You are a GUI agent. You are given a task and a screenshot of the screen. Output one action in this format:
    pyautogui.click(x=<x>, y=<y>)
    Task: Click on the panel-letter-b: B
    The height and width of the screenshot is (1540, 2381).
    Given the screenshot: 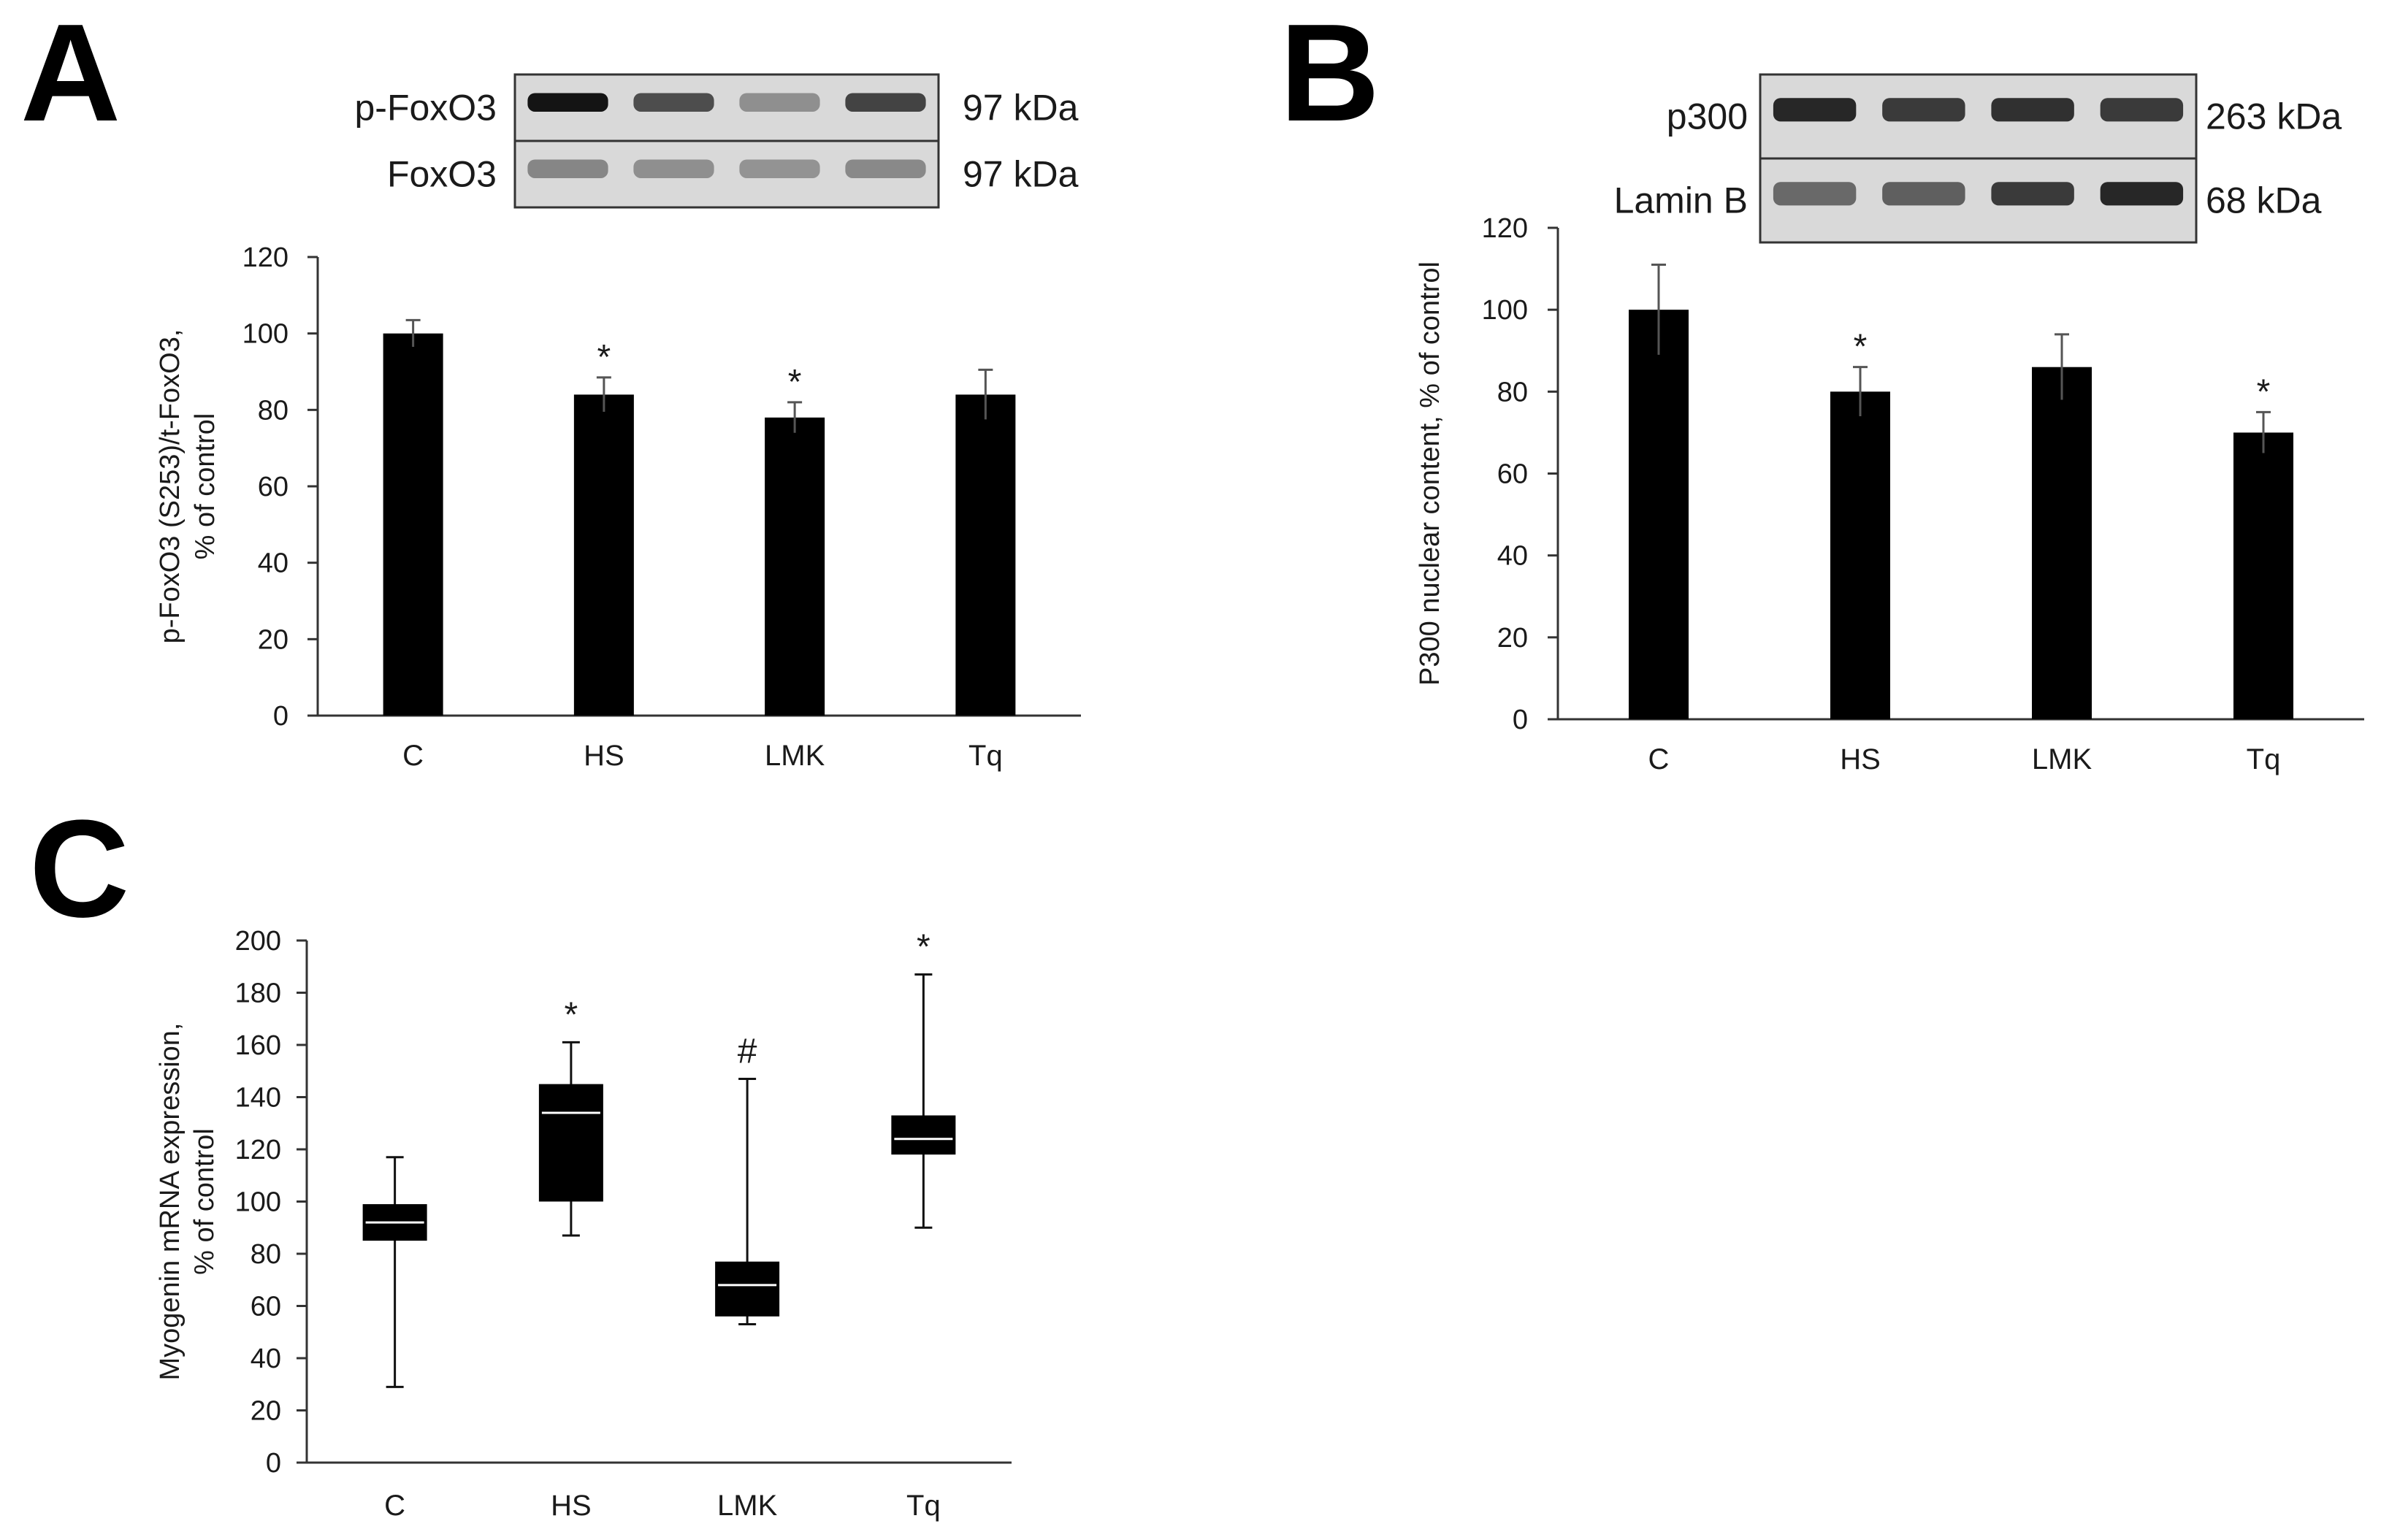 What is the action you would take?
    pyautogui.click(x=1330, y=75)
    